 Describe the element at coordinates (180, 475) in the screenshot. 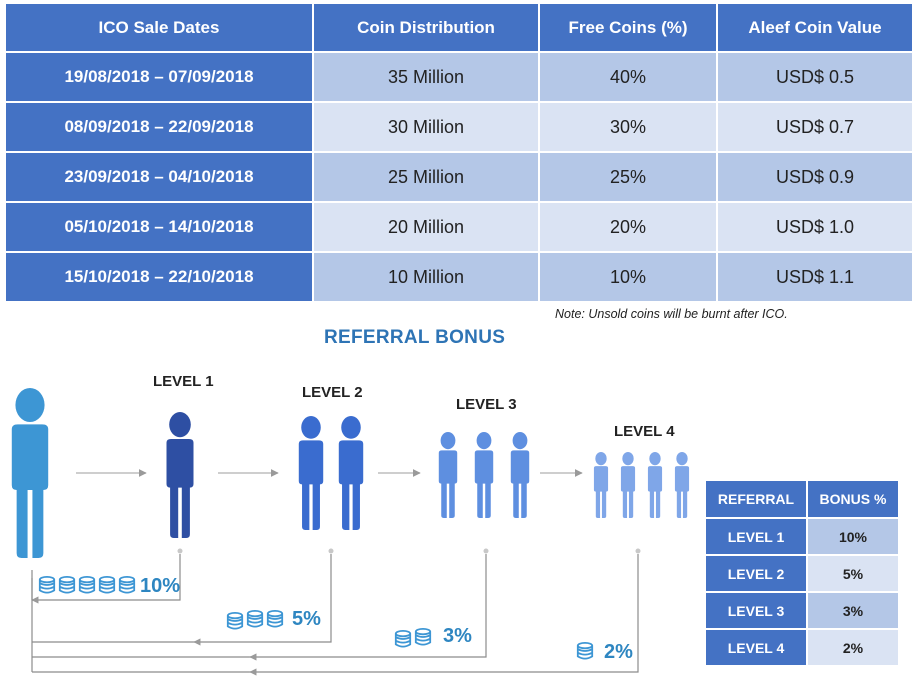

I see `level-1-person-icon` at that location.